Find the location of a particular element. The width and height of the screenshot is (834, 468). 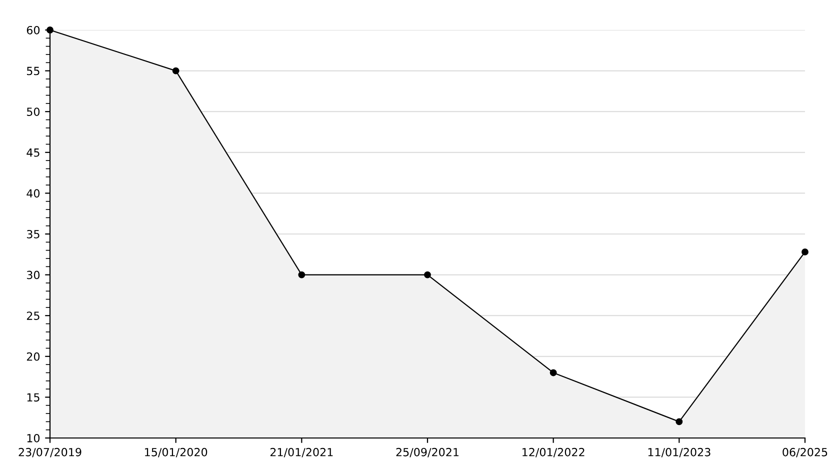

y-tick-label: 30 is located at coordinates (33, 275).